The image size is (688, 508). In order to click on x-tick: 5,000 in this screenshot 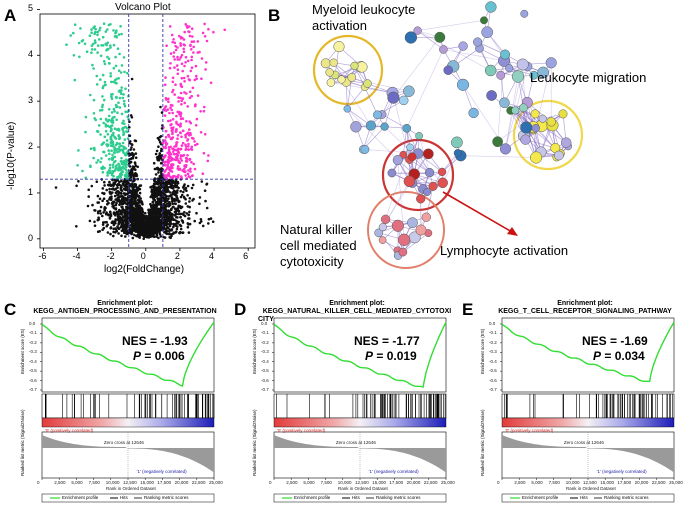, I will do `click(536, 482)`.